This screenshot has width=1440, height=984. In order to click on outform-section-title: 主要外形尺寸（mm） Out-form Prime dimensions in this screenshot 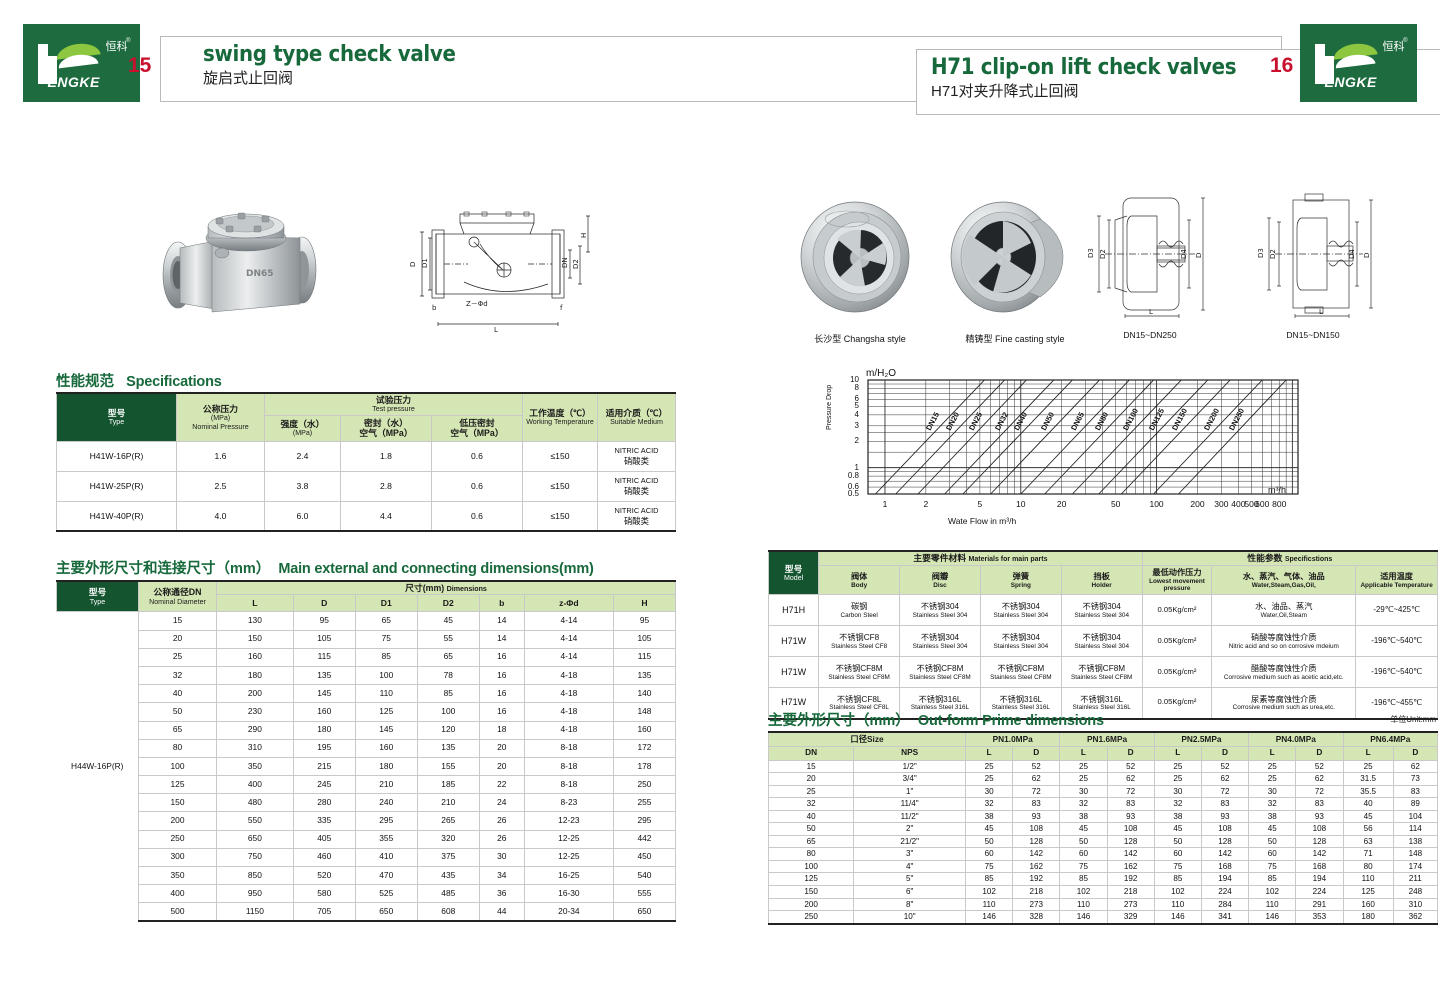, I will do `click(936, 719)`.